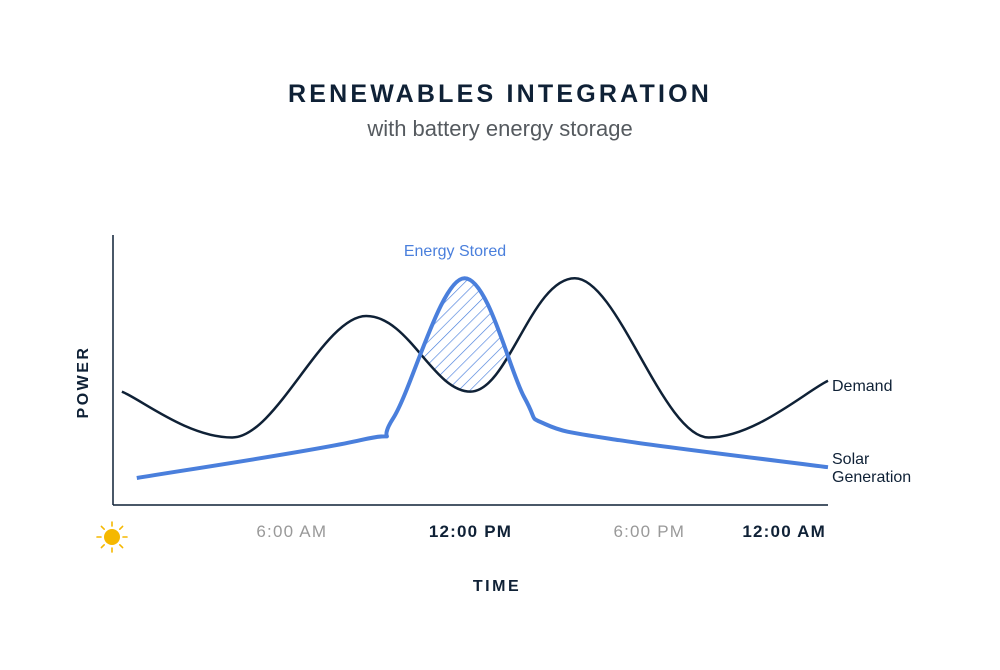  Describe the element at coordinates (649, 531) in the screenshot. I see `x-tick-label-2: 6:00 PM` at that location.